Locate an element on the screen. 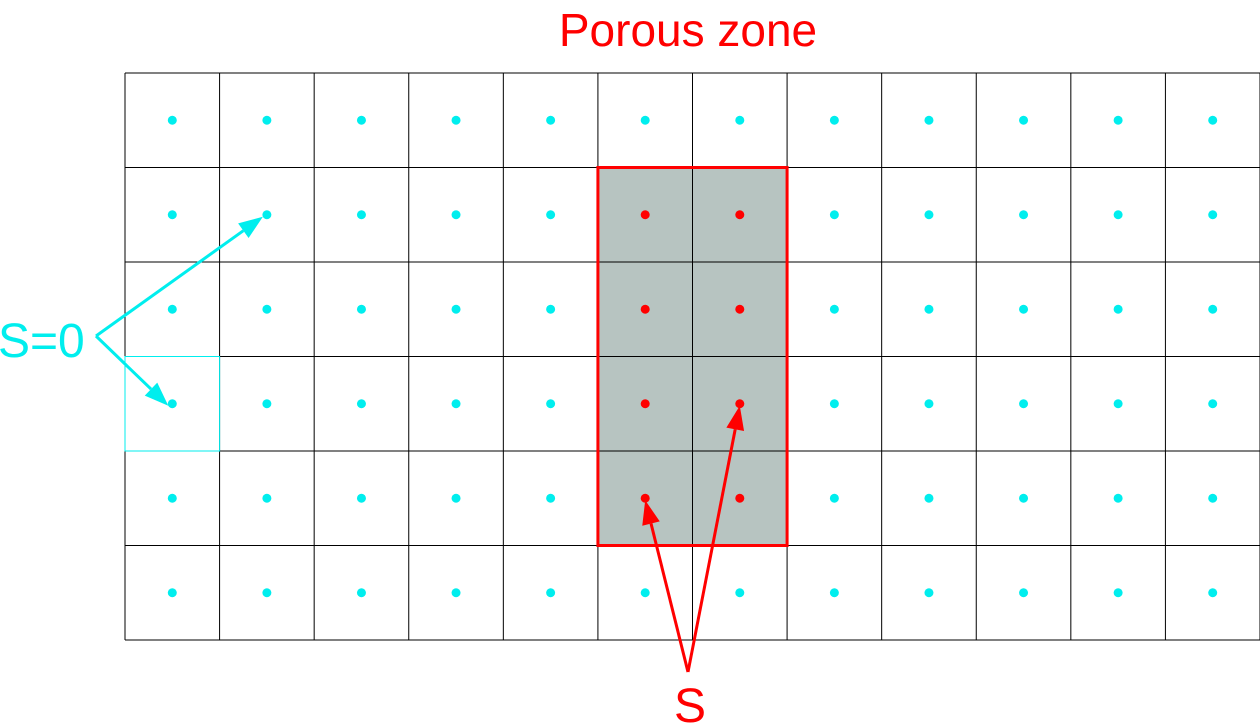  highlighted-cell is located at coordinates (172, 404).